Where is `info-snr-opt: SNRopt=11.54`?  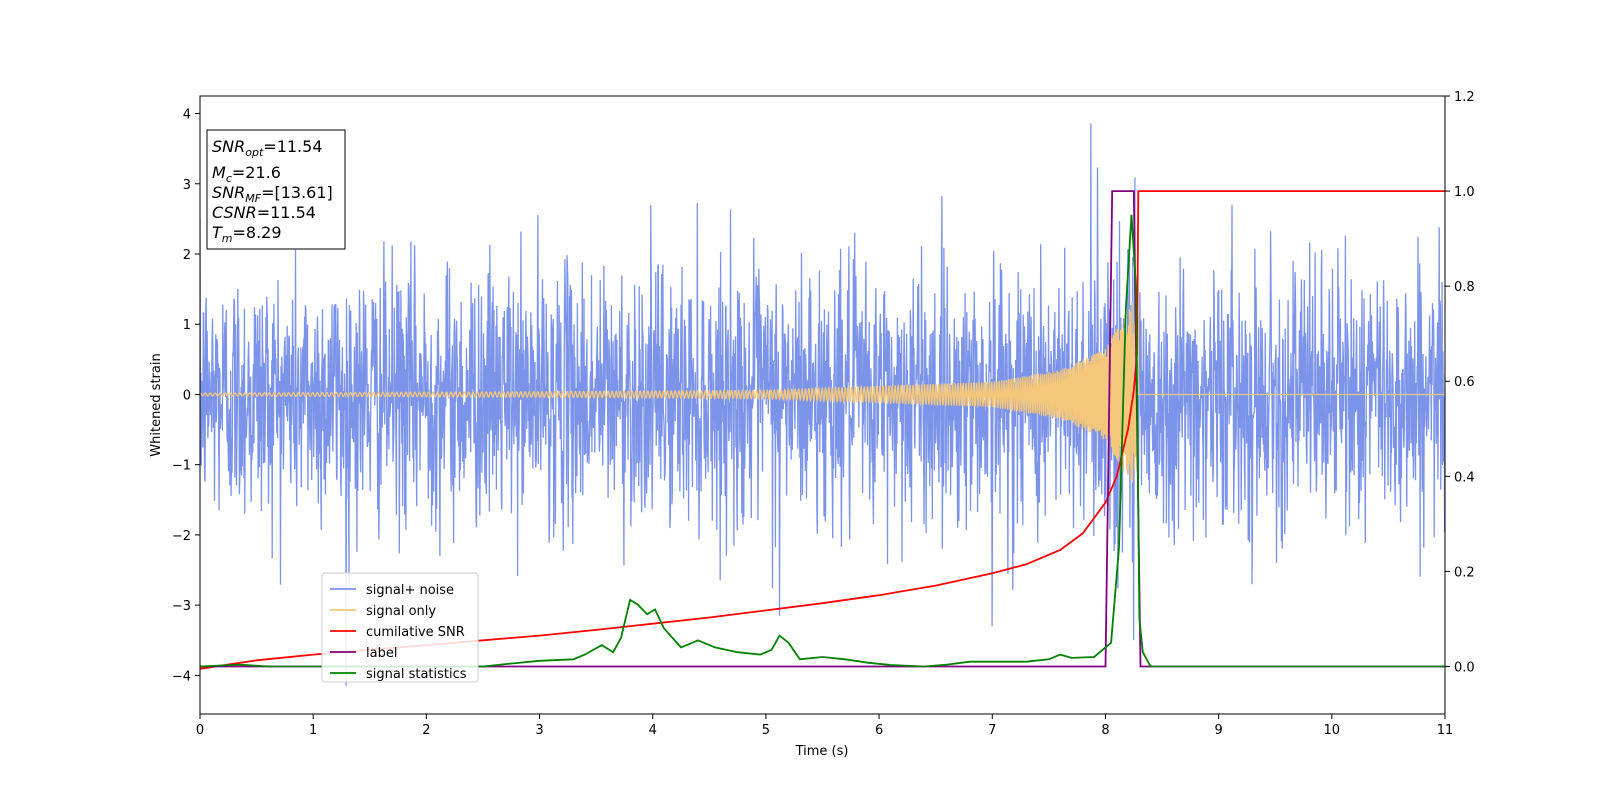 info-snr-opt: SNRopt=11.54 is located at coordinates (267, 148).